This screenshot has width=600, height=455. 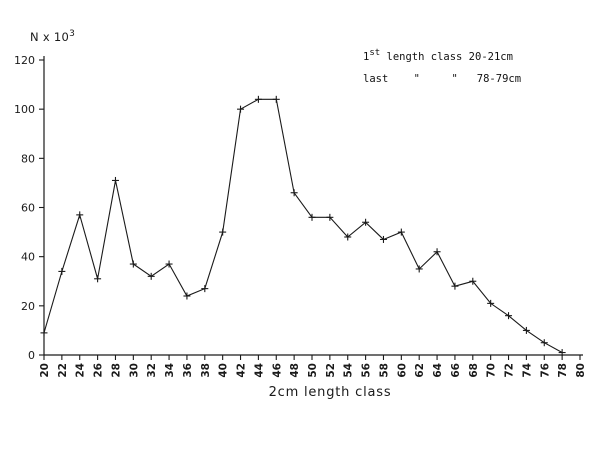 I want to click on x-tick-label: 28, so click(x=116, y=370).